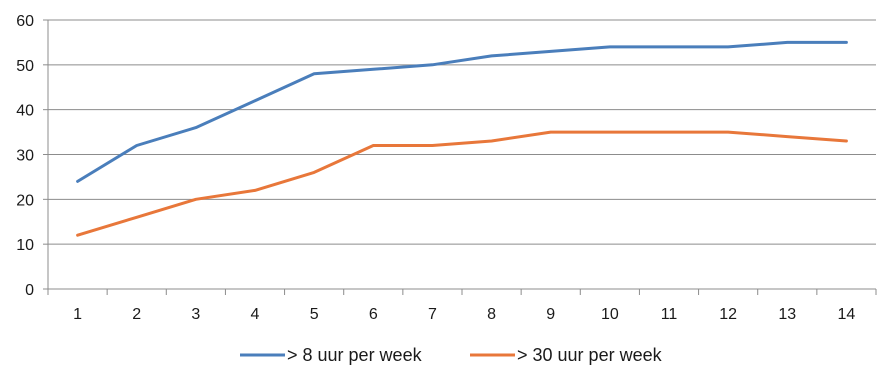  I want to click on x-tick-label: 1, so click(77, 314).